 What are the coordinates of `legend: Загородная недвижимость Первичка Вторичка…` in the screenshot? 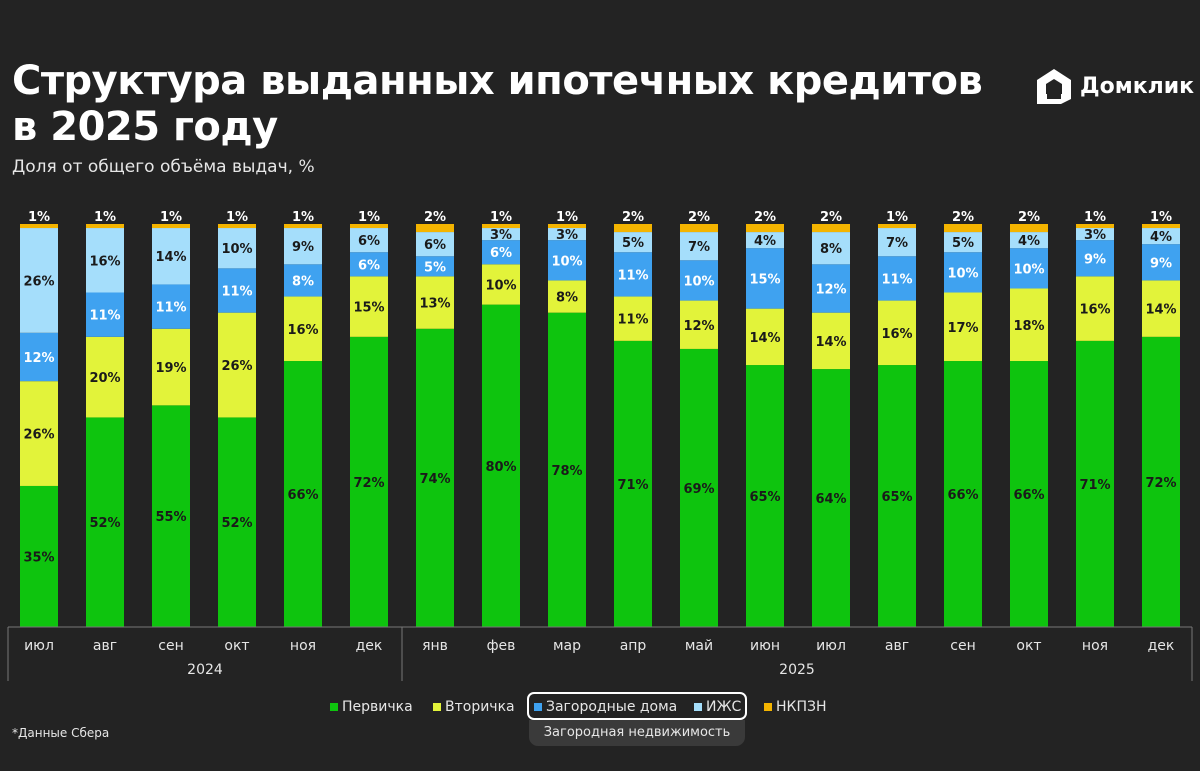 It's located at (600, 722).